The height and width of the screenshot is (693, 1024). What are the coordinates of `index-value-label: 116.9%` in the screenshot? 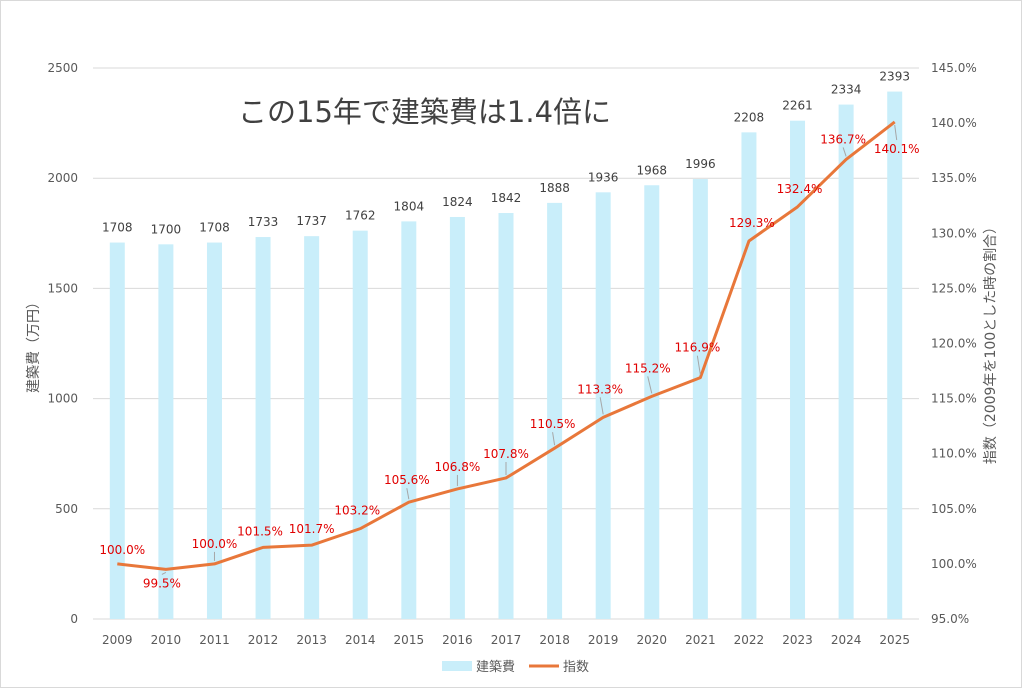 It's located at (697, 348).